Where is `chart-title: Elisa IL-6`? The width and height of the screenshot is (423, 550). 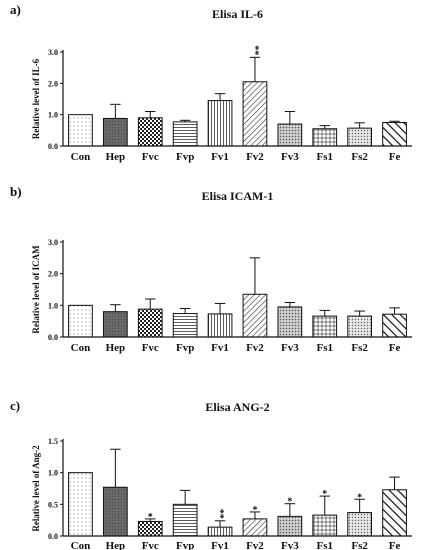
chart-title: Elisa IL-6 is located at coordinates (237, 14).